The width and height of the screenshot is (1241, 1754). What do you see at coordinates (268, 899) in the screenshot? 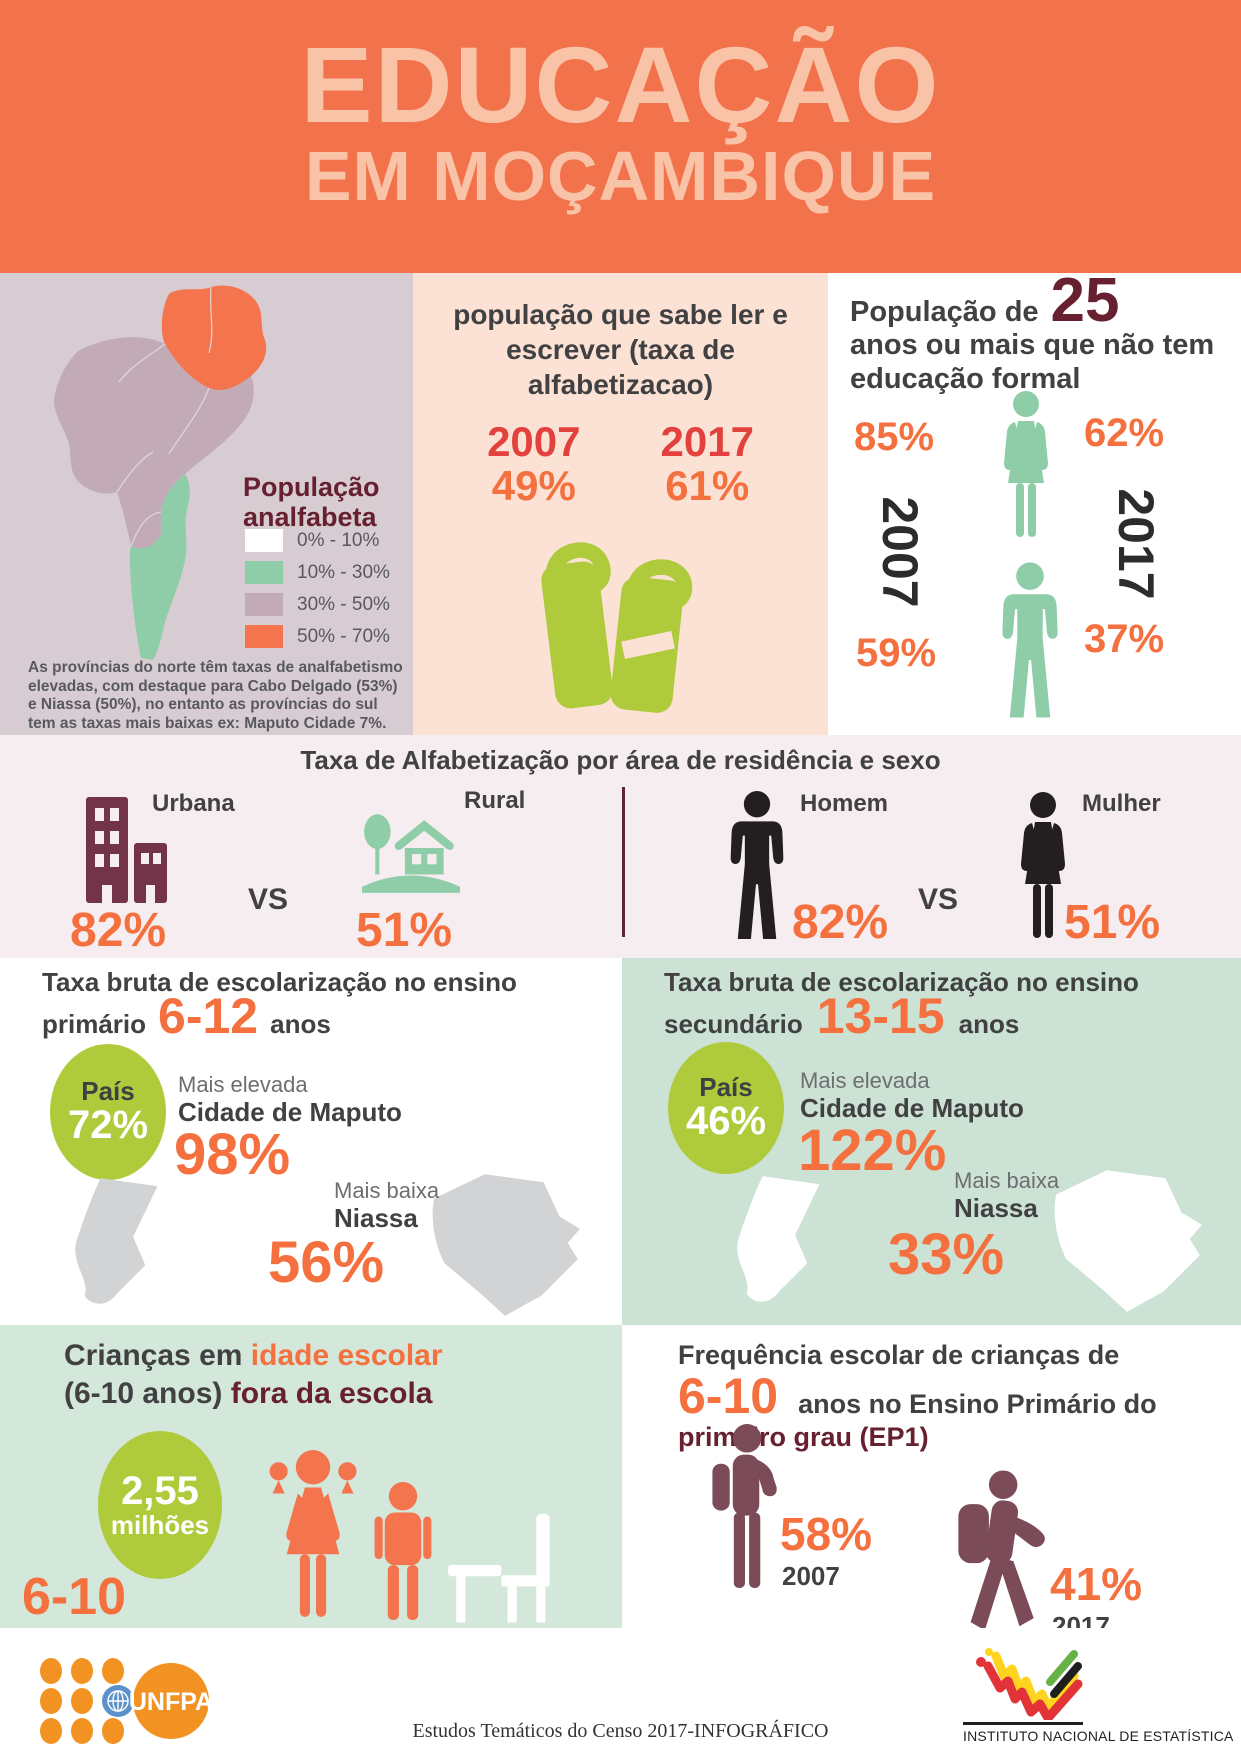
I see `vs-left: VS` at bounding box center [268, 899].